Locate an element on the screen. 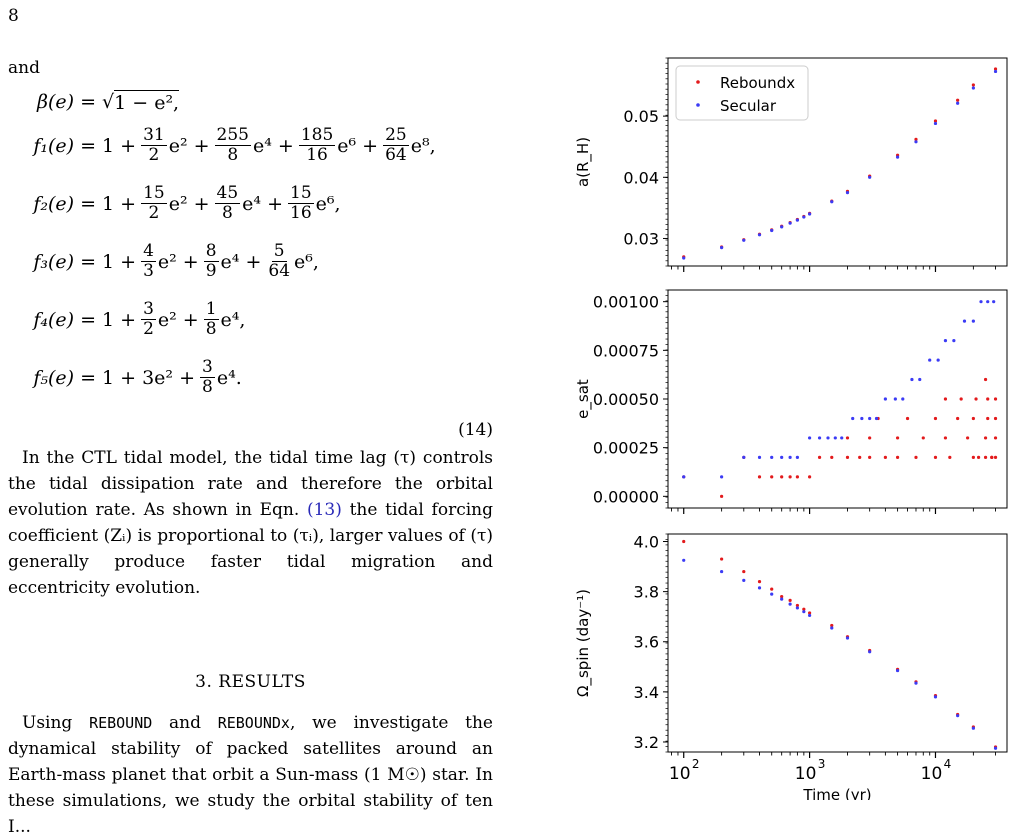 This screenshot has width=1026, height=832. legend-box is located at coordinates (742, 93).